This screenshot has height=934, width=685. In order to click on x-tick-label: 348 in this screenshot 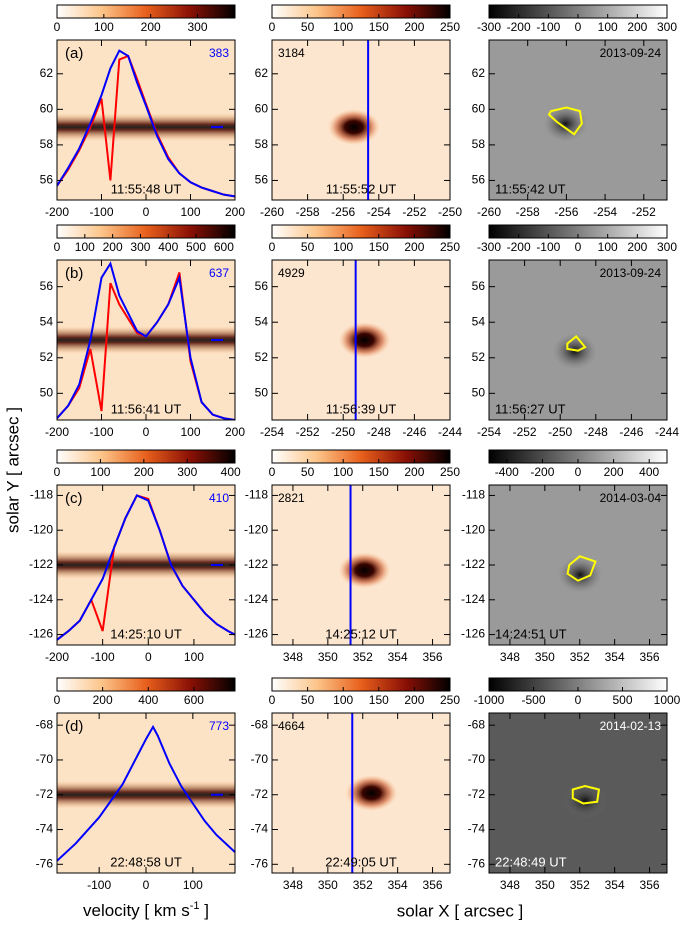, I will do `click(510, 657)`.